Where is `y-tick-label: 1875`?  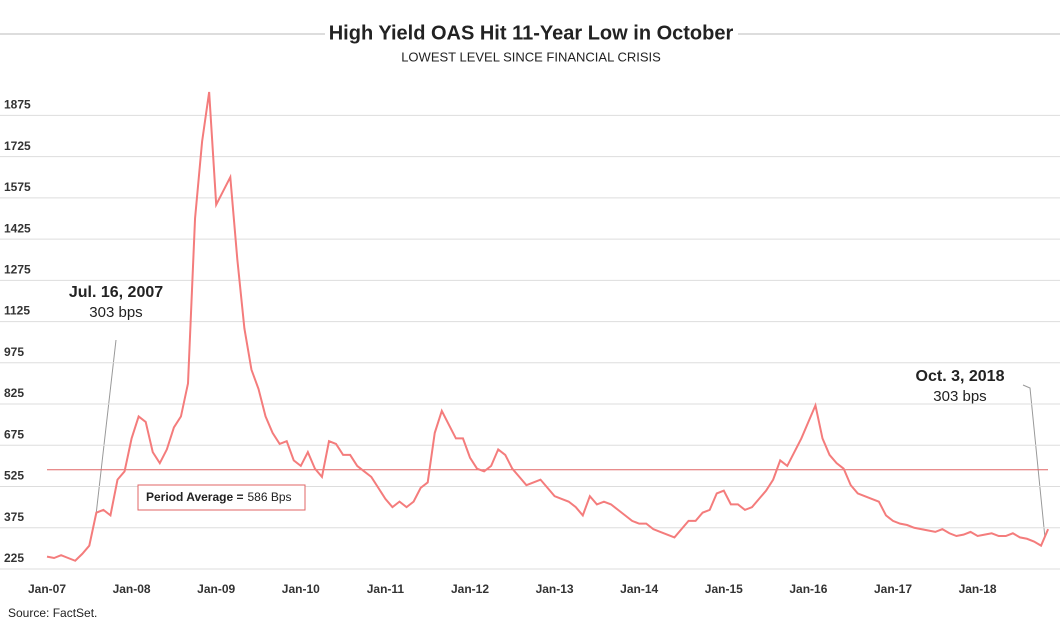 y-tick-label: 1875 is located at coordinates (17, 105).